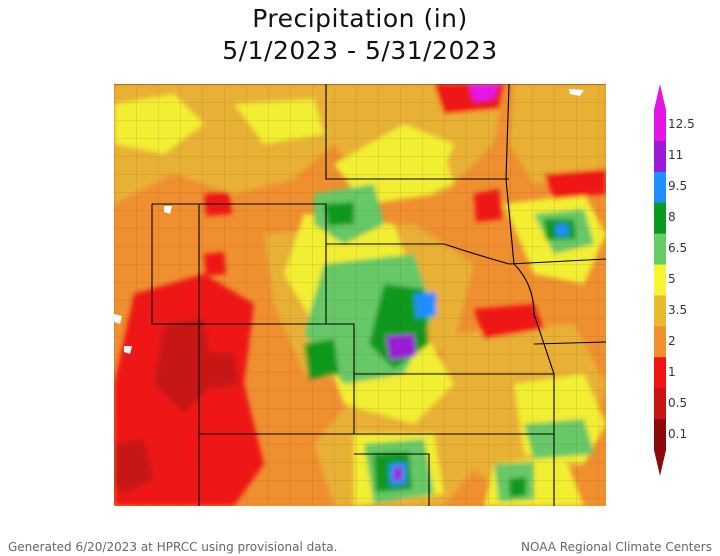 Image resolution: width=720 pixels, height=556 pixels. Describe the element at coordinates (682, 280) in the screenshot. I see `color-legend: 12.5 11 9.5 8 6.5 5 3.5 2 1 0.5 0.1` at that location.